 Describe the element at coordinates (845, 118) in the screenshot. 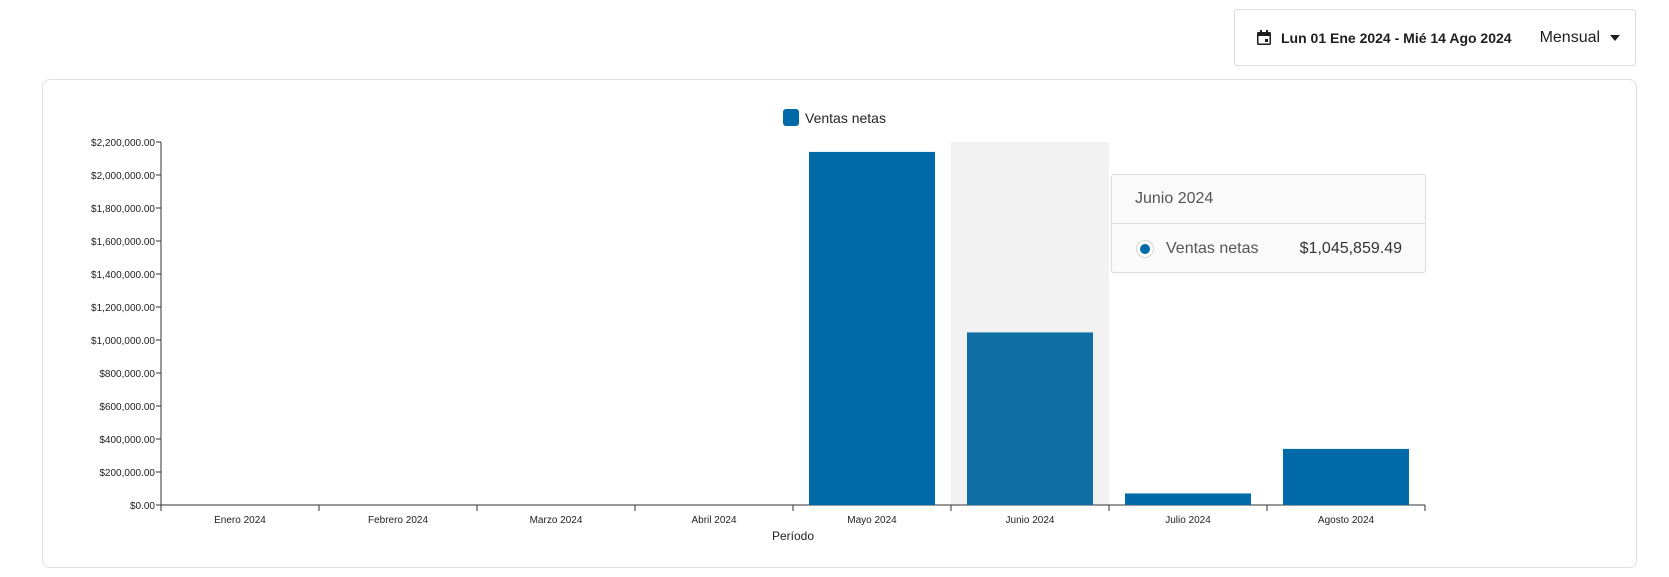

I see `legend-label: Ventas netas` at that location.